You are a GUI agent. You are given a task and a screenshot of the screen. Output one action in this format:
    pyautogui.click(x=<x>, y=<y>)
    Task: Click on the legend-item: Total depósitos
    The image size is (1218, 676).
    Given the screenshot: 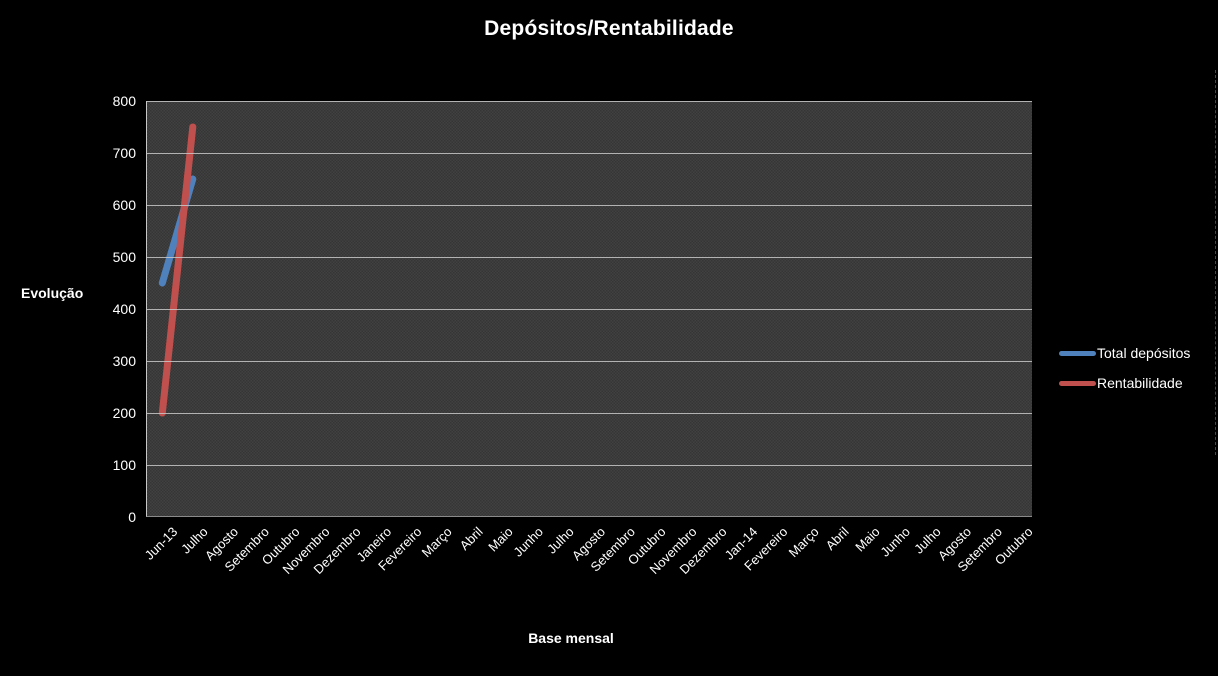 What is the action you would take?
    pyautogui.click(x=1124, y=353)
    